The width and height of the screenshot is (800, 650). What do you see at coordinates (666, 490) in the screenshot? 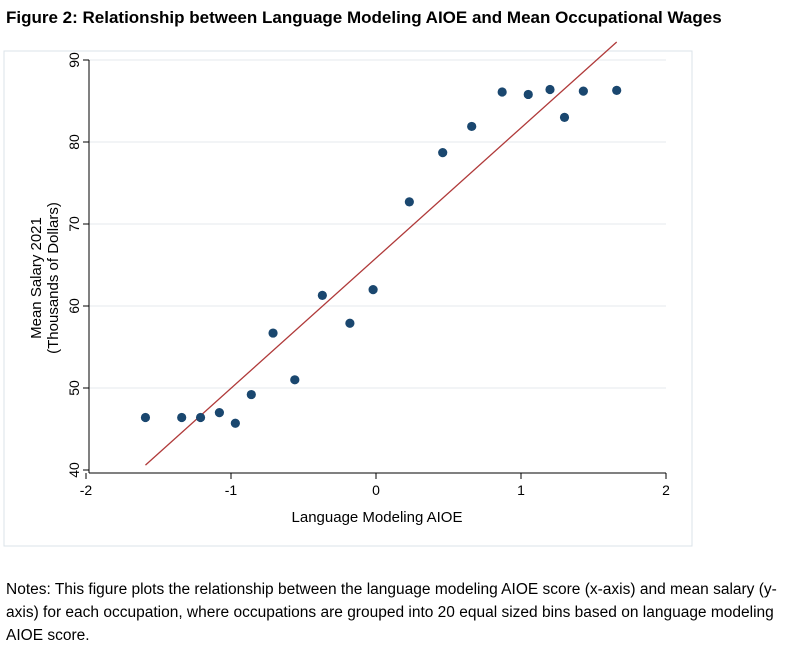
I see `x-tick-label: 2` at bounding box center [666, 490].